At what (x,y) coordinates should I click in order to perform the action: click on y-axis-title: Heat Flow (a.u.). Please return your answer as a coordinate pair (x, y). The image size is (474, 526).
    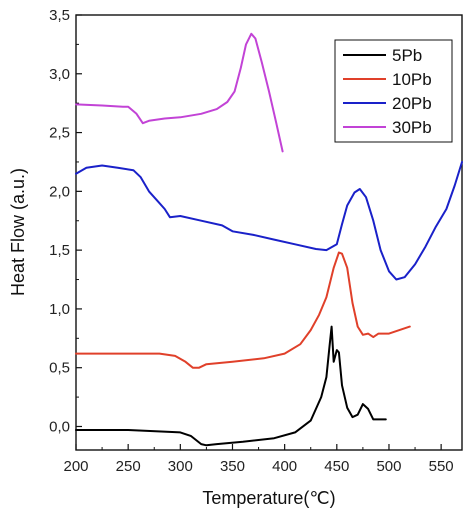
    Looking at the image, I should click on (18, 232).